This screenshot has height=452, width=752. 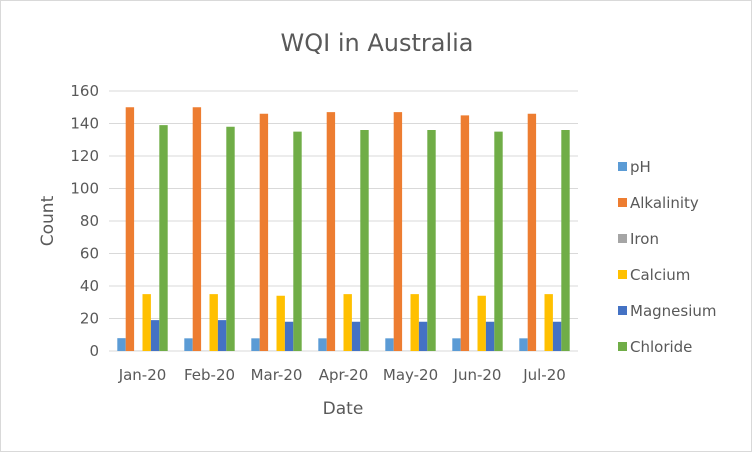 I want to click on legend-swatch-ph, so click(x=622, y=166).